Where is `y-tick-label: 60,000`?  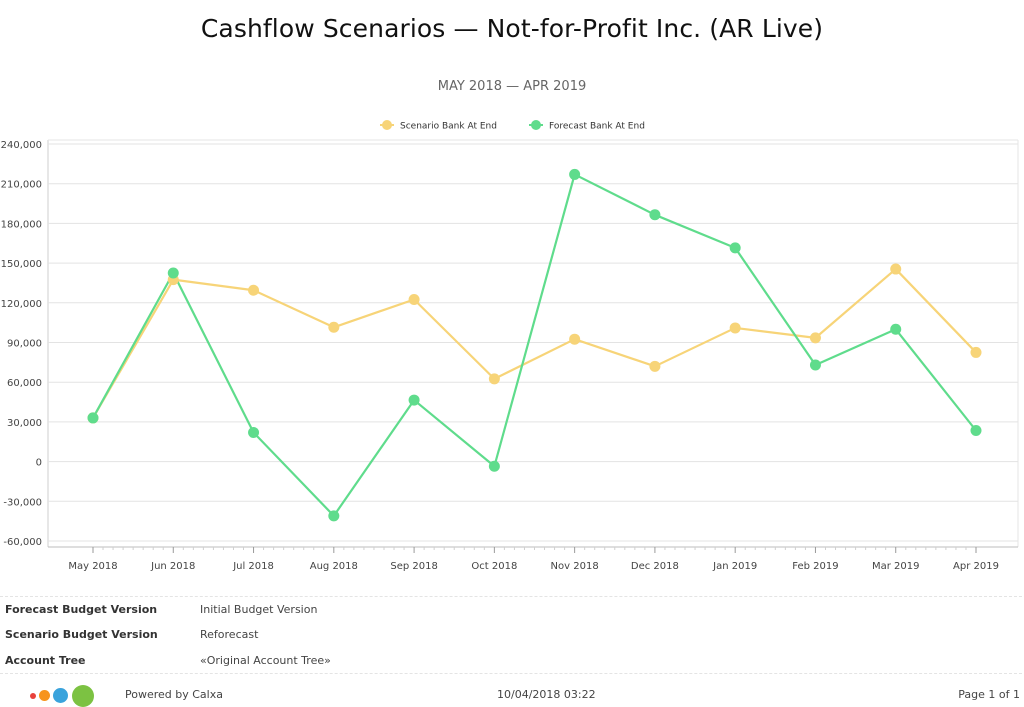 y-tick-label: 60,000 is located at coordinates (24, 383).